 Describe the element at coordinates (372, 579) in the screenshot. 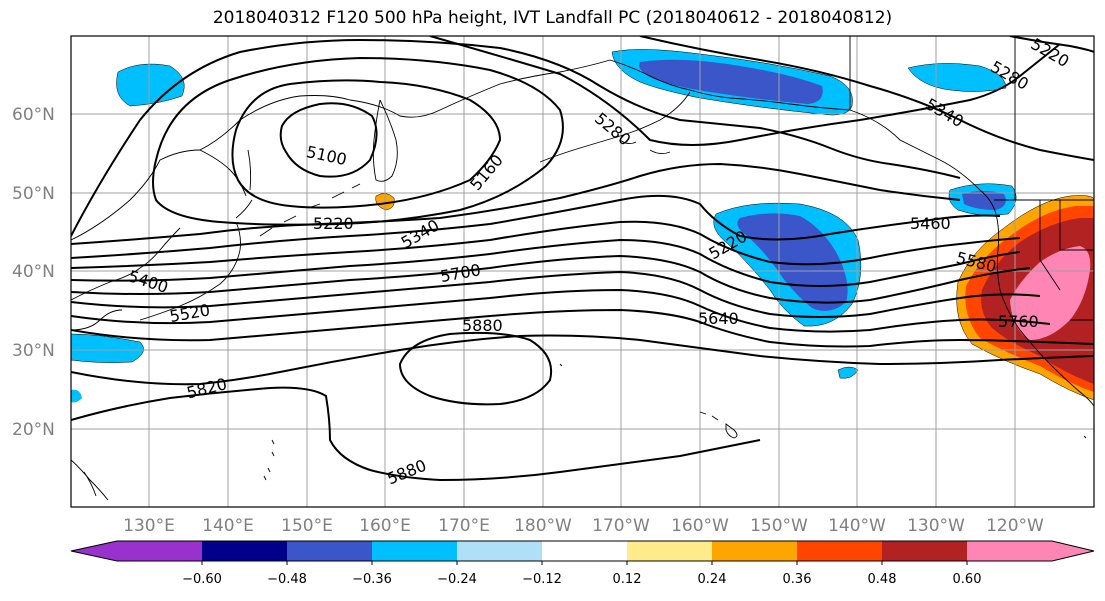

I see `colorbar-tick-label: −0.36` at that location.